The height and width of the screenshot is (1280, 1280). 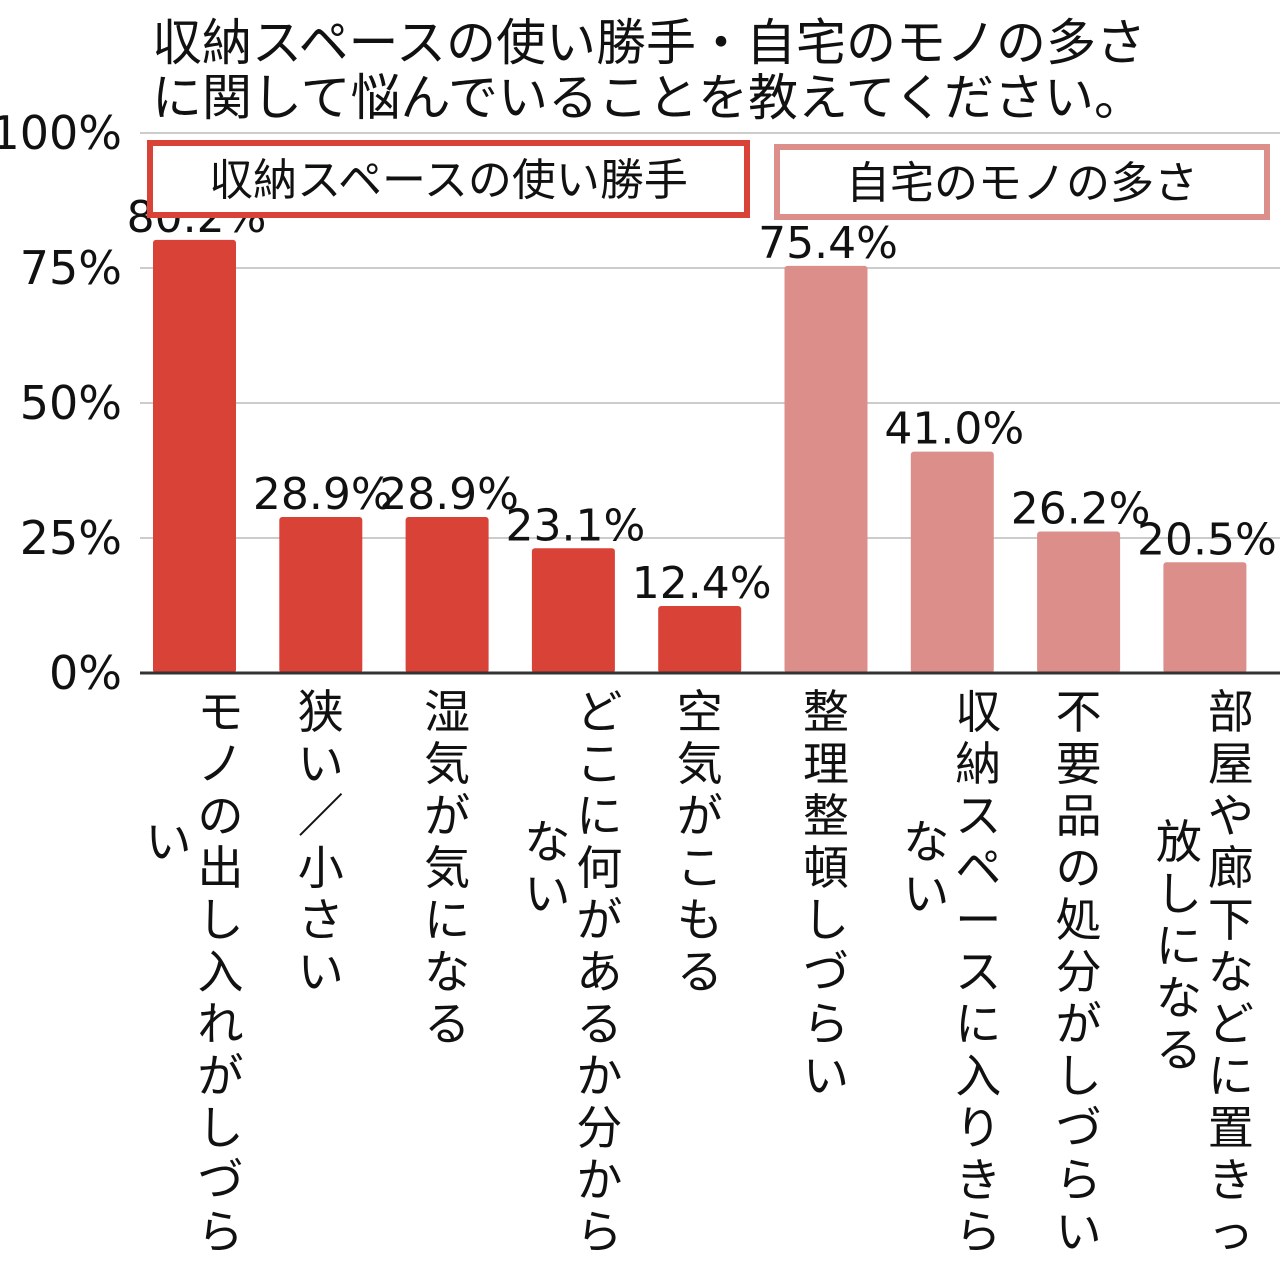 What do you see at coordinates (447, 712) in the screenshot?
I see `category-label-glyph: 湿` at bounding box center [447, 712].